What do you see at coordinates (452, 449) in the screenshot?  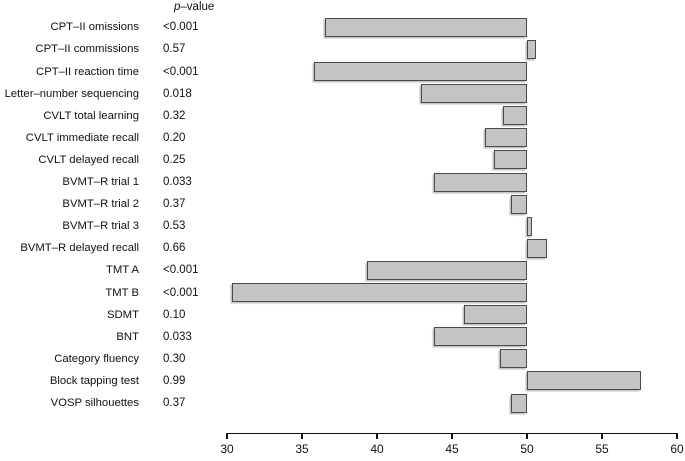 I see `x-axis-tick-label: 45` at bounding box center [452, 449].